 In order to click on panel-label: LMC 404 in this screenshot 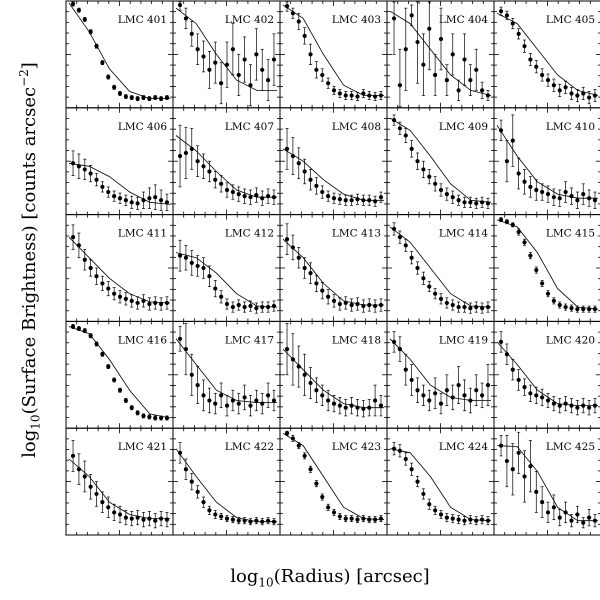, I will do `click(463, 20)`.